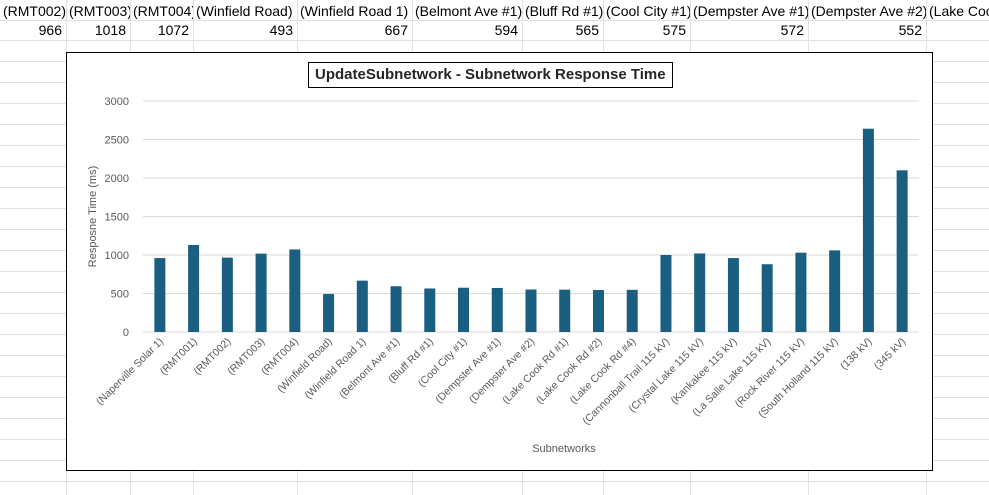 This screenshot has width=989, height=495. Describe the element at coordinates (792, 30) in the screenshot. I see `value-cell: 572` at that location.